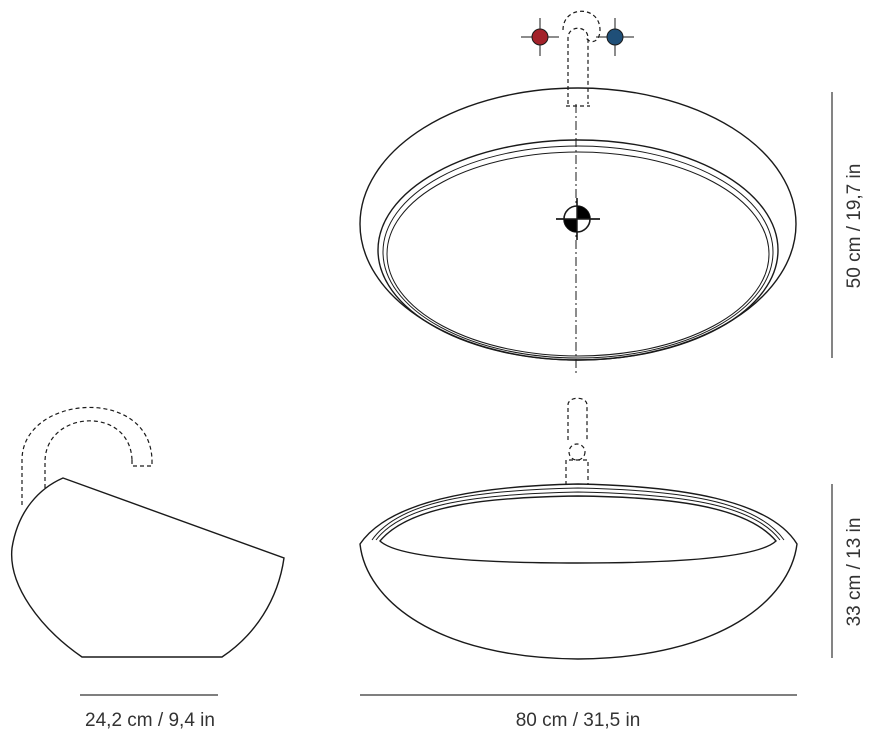 This screenshot has height=736, width=870. I want to click on side-view-spout-outer, so click(87, 455).